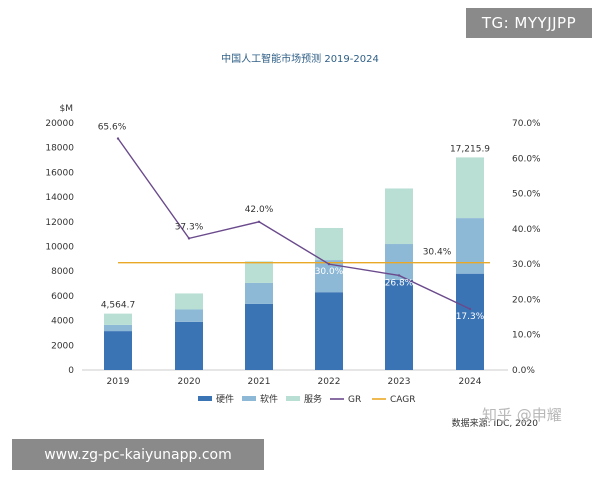  I want to click on y-tick-label: 10000, so click(59, 248).